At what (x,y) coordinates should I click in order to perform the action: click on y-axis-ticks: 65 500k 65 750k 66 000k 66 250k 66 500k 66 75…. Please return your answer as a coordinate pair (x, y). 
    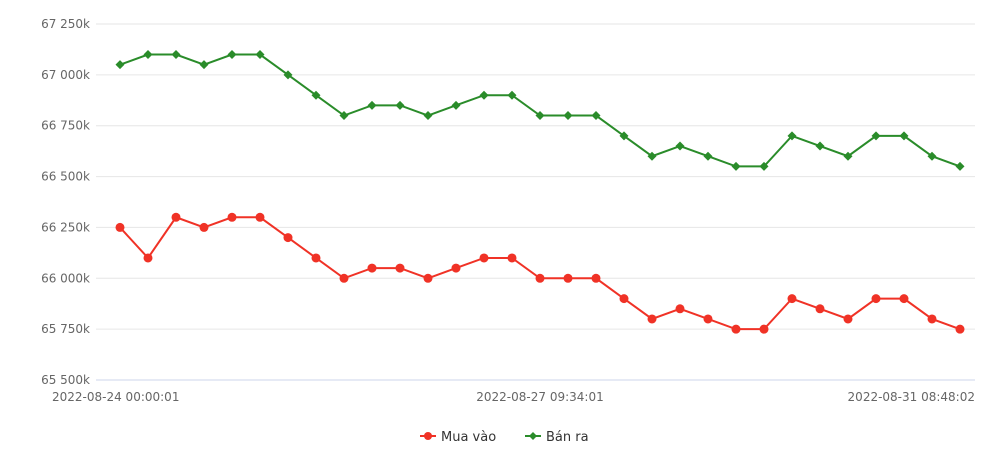
    Looking at the image, I should click on (65, 202).